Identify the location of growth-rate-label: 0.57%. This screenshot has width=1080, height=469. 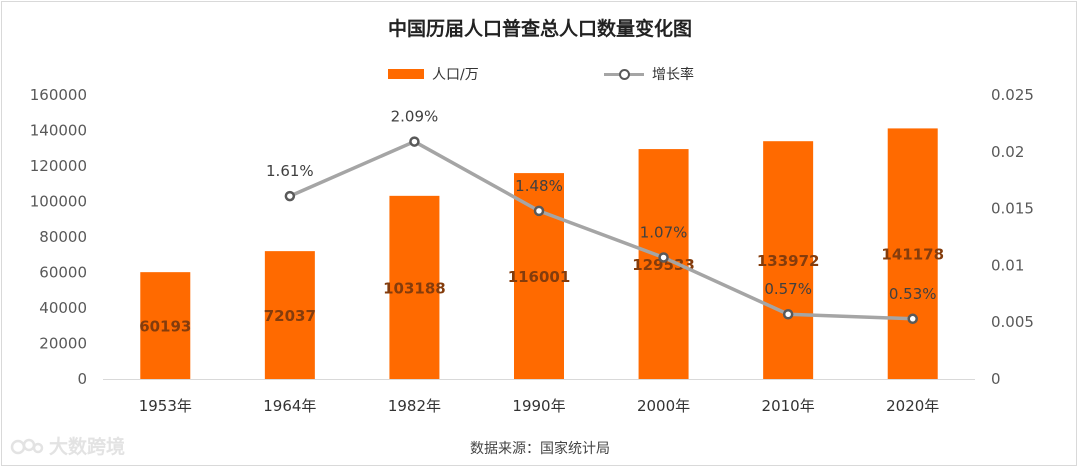
(788, 289).